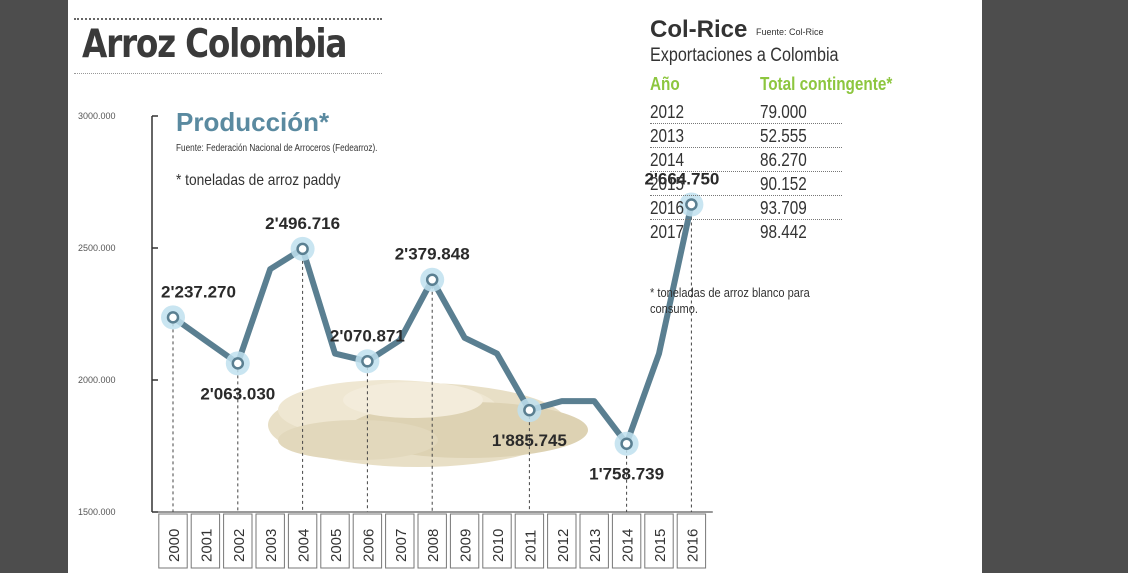  What do you see at coordinates (783, 184) in the screenshot?
I see `table-cell-total: 90.152` at bounding box center [783, 184].